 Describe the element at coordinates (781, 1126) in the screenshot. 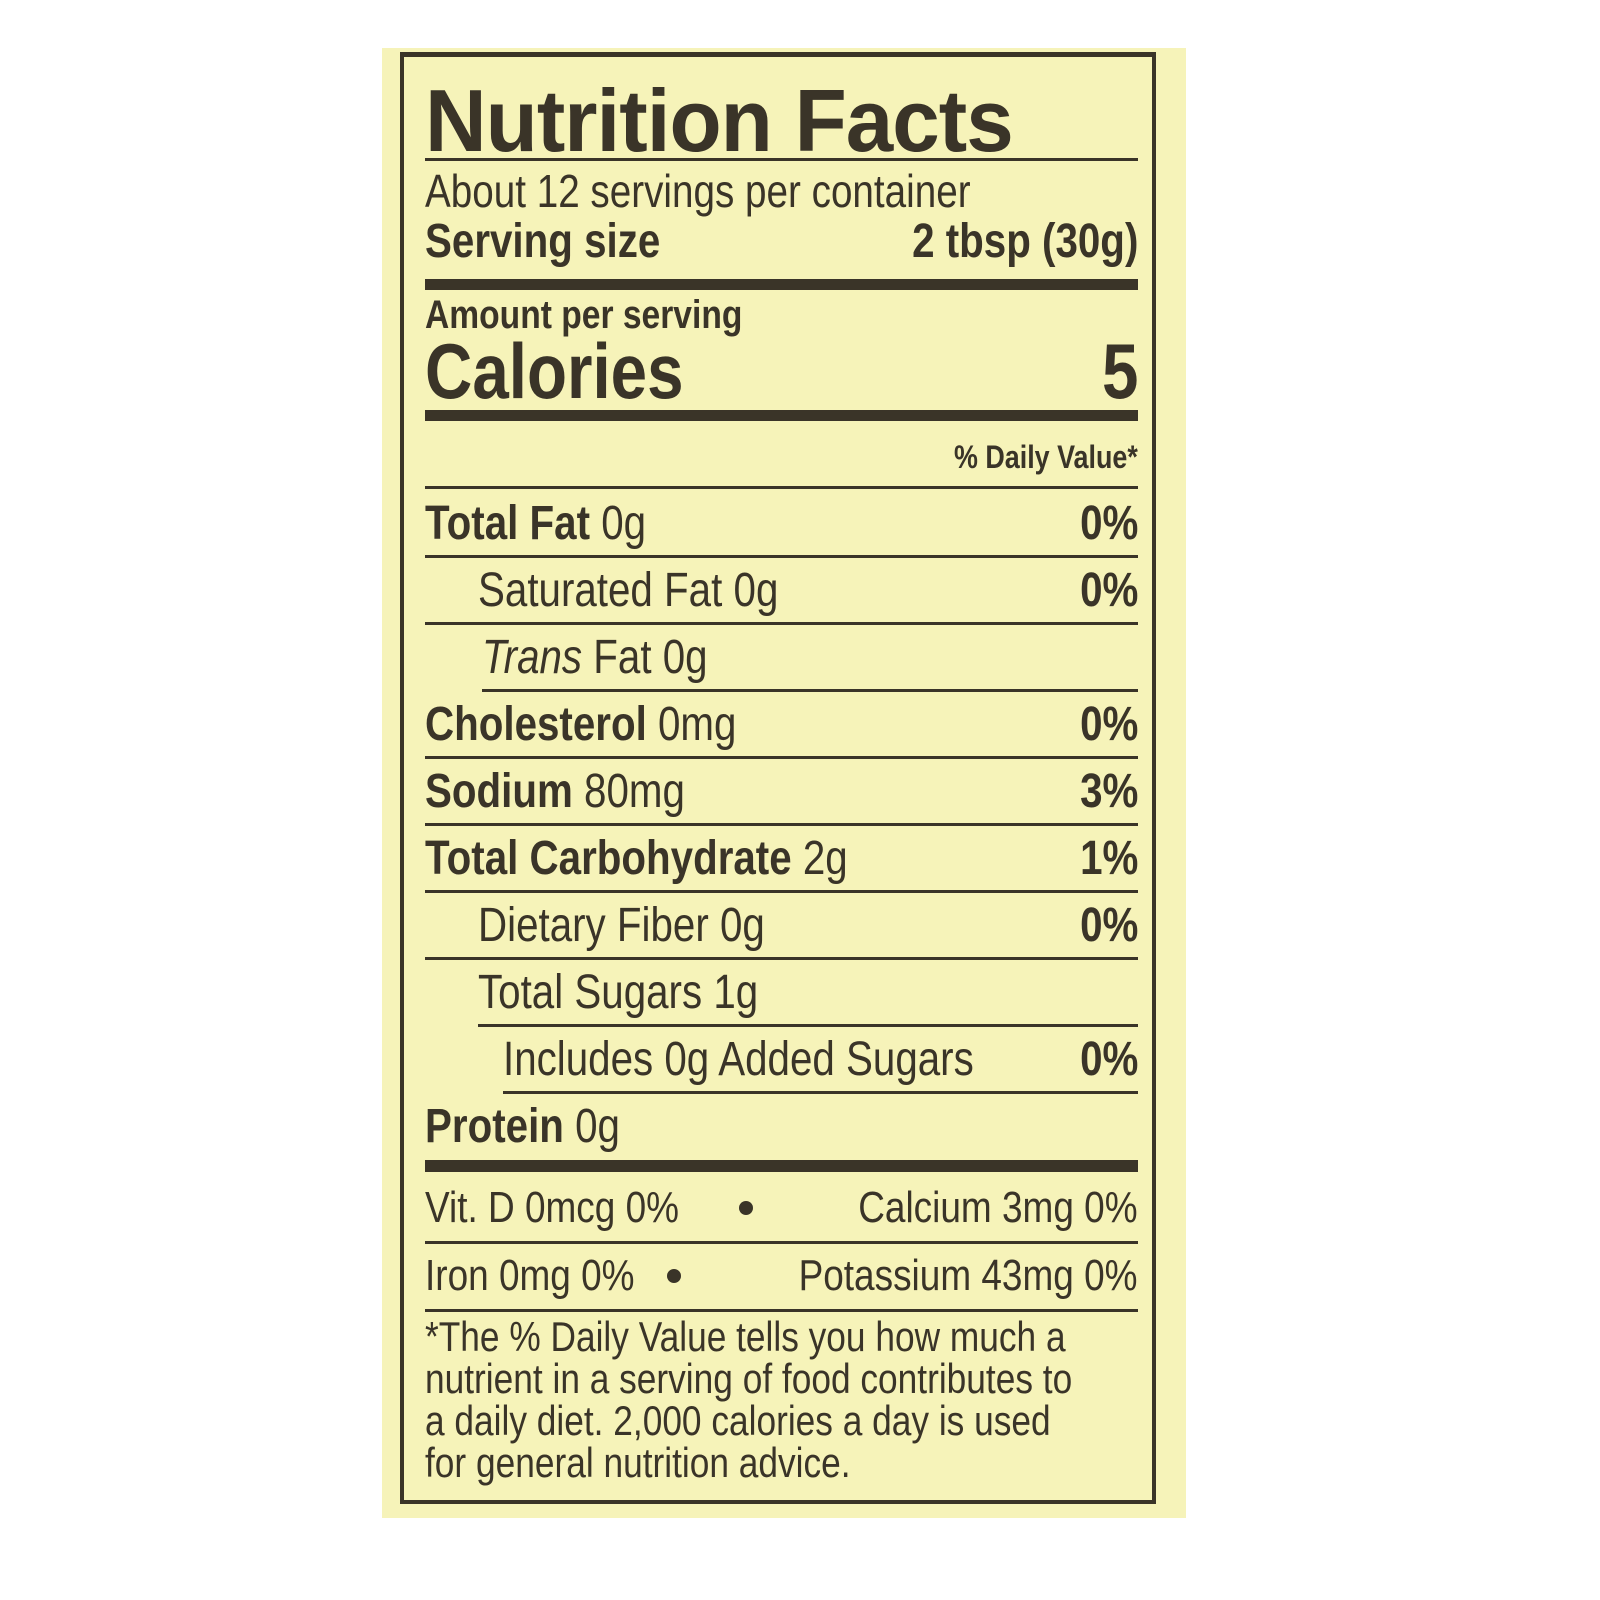

I see `nutrient-row: Protein 0g` at that location.